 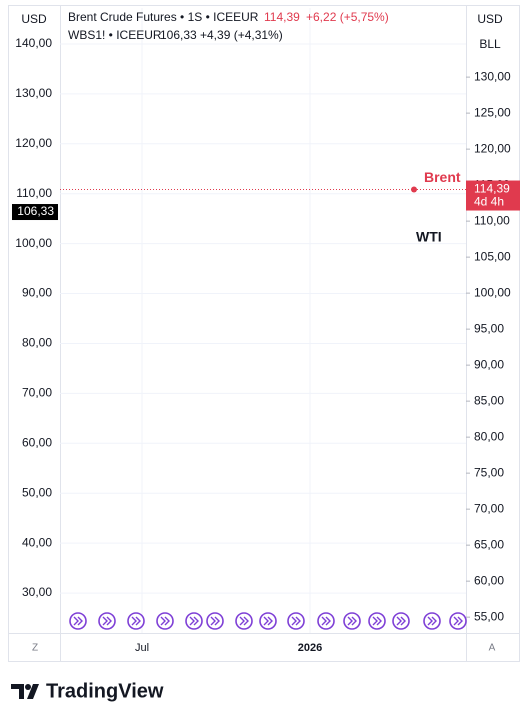 What do you see at coordinates (492, 112) in the screenshot?
I see `y2-tick-label: 125,00` at bounding box center [492, 112].